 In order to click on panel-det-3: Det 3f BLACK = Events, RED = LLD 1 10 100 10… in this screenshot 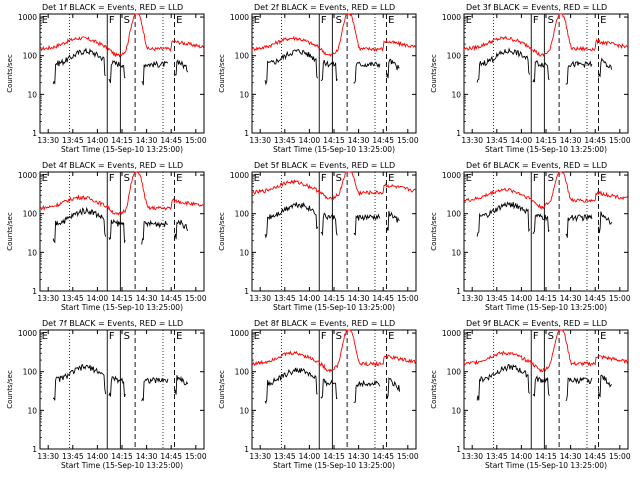, I will do `click(530, 78)`.